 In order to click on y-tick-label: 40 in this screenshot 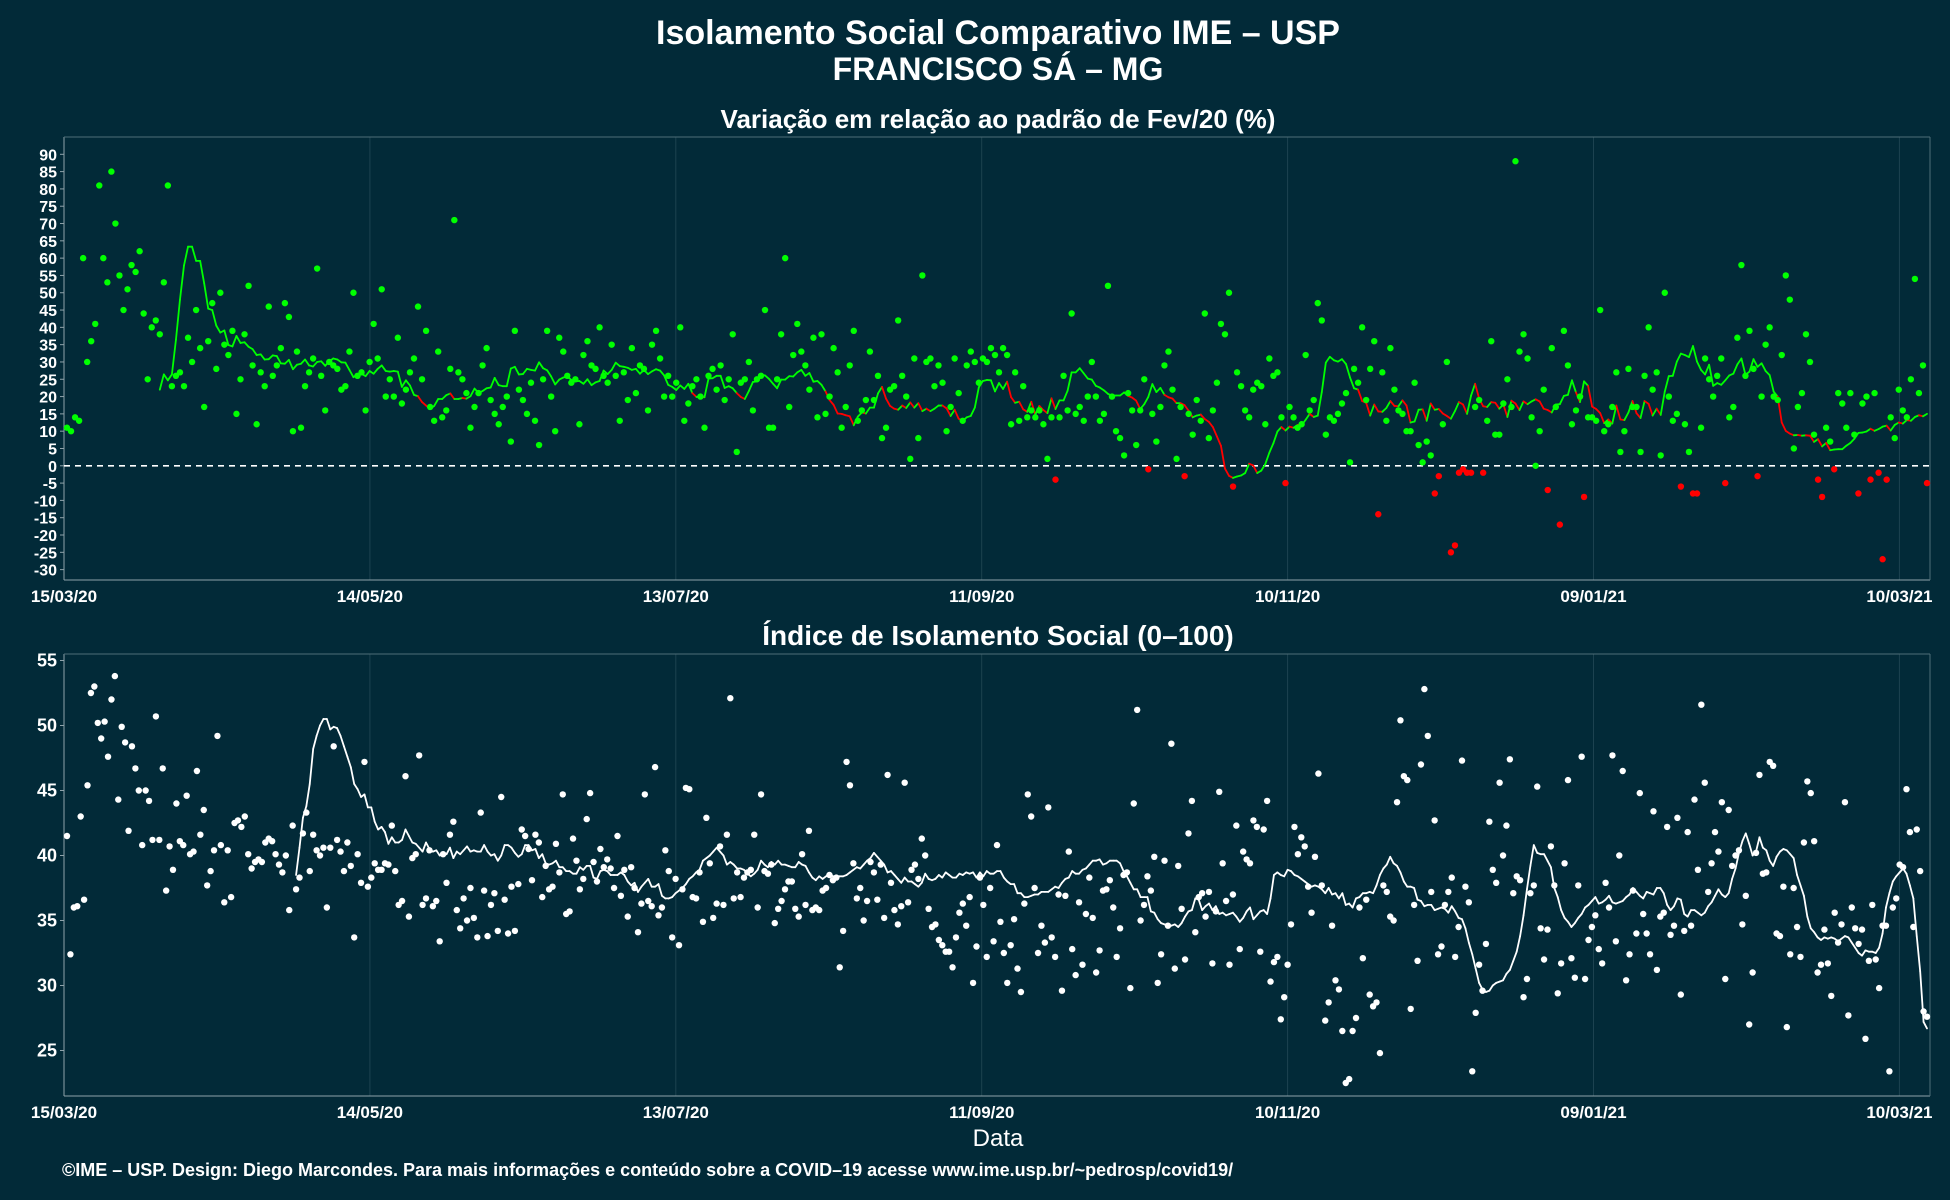, I will do `click(47, 856)`.